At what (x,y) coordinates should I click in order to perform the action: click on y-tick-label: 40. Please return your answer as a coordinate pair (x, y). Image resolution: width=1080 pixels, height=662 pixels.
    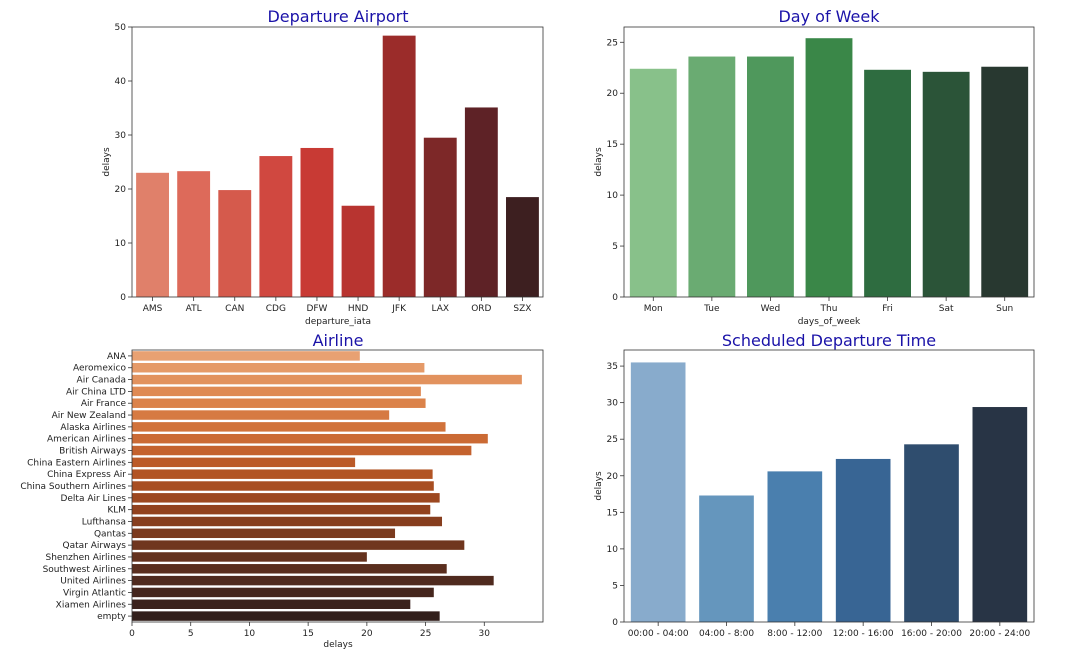
    Looking at the image, I should click on (121, 82).